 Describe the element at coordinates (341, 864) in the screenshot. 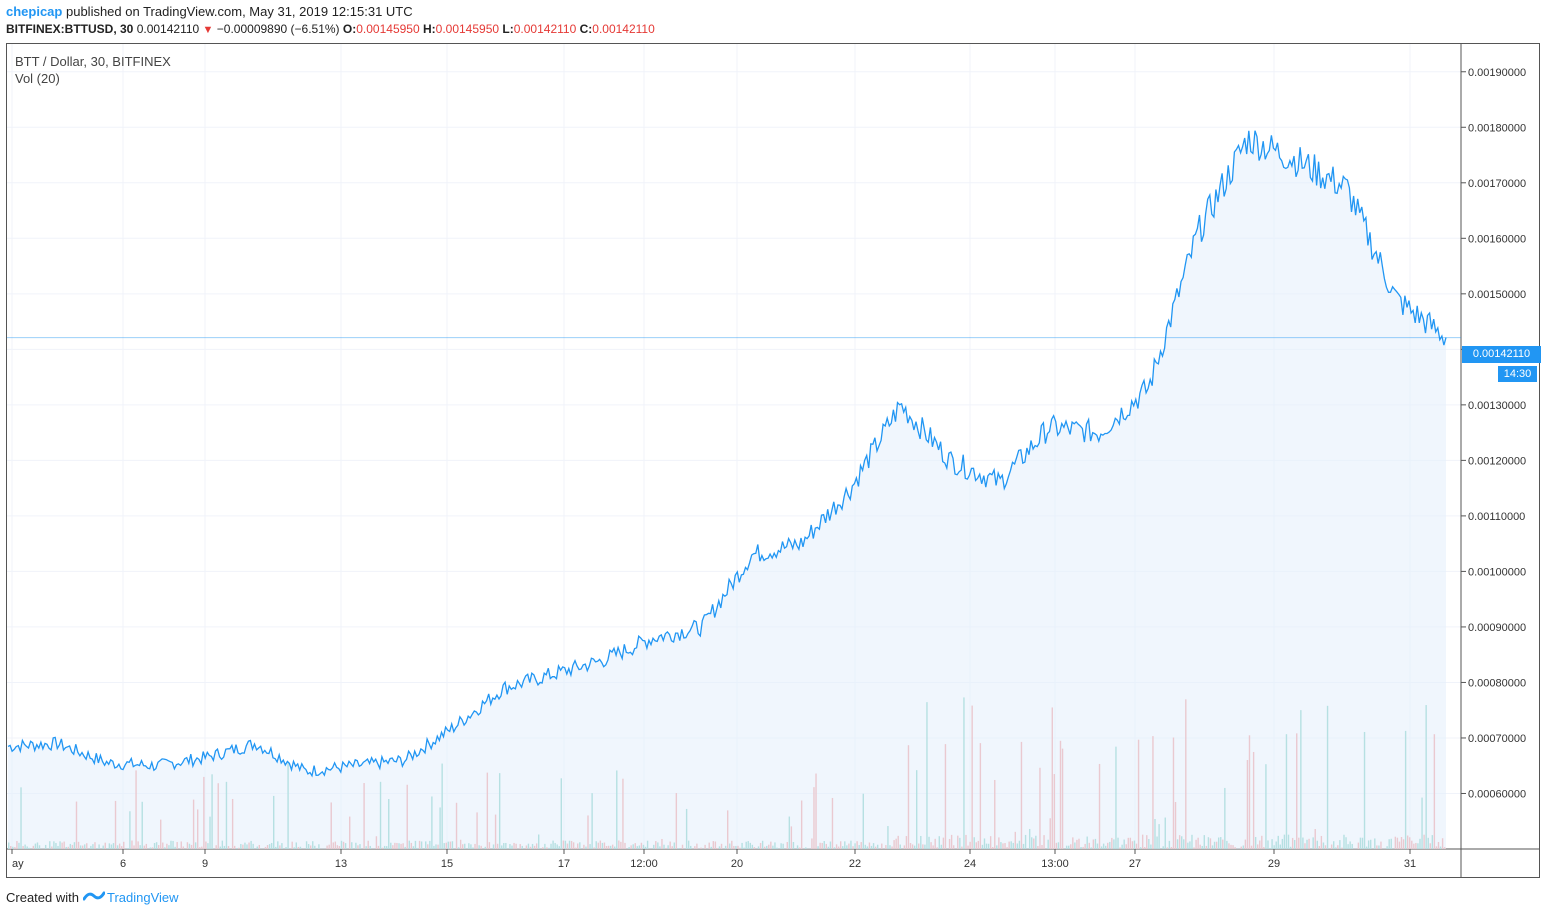

I see `x-tick-label: 13` at that location.